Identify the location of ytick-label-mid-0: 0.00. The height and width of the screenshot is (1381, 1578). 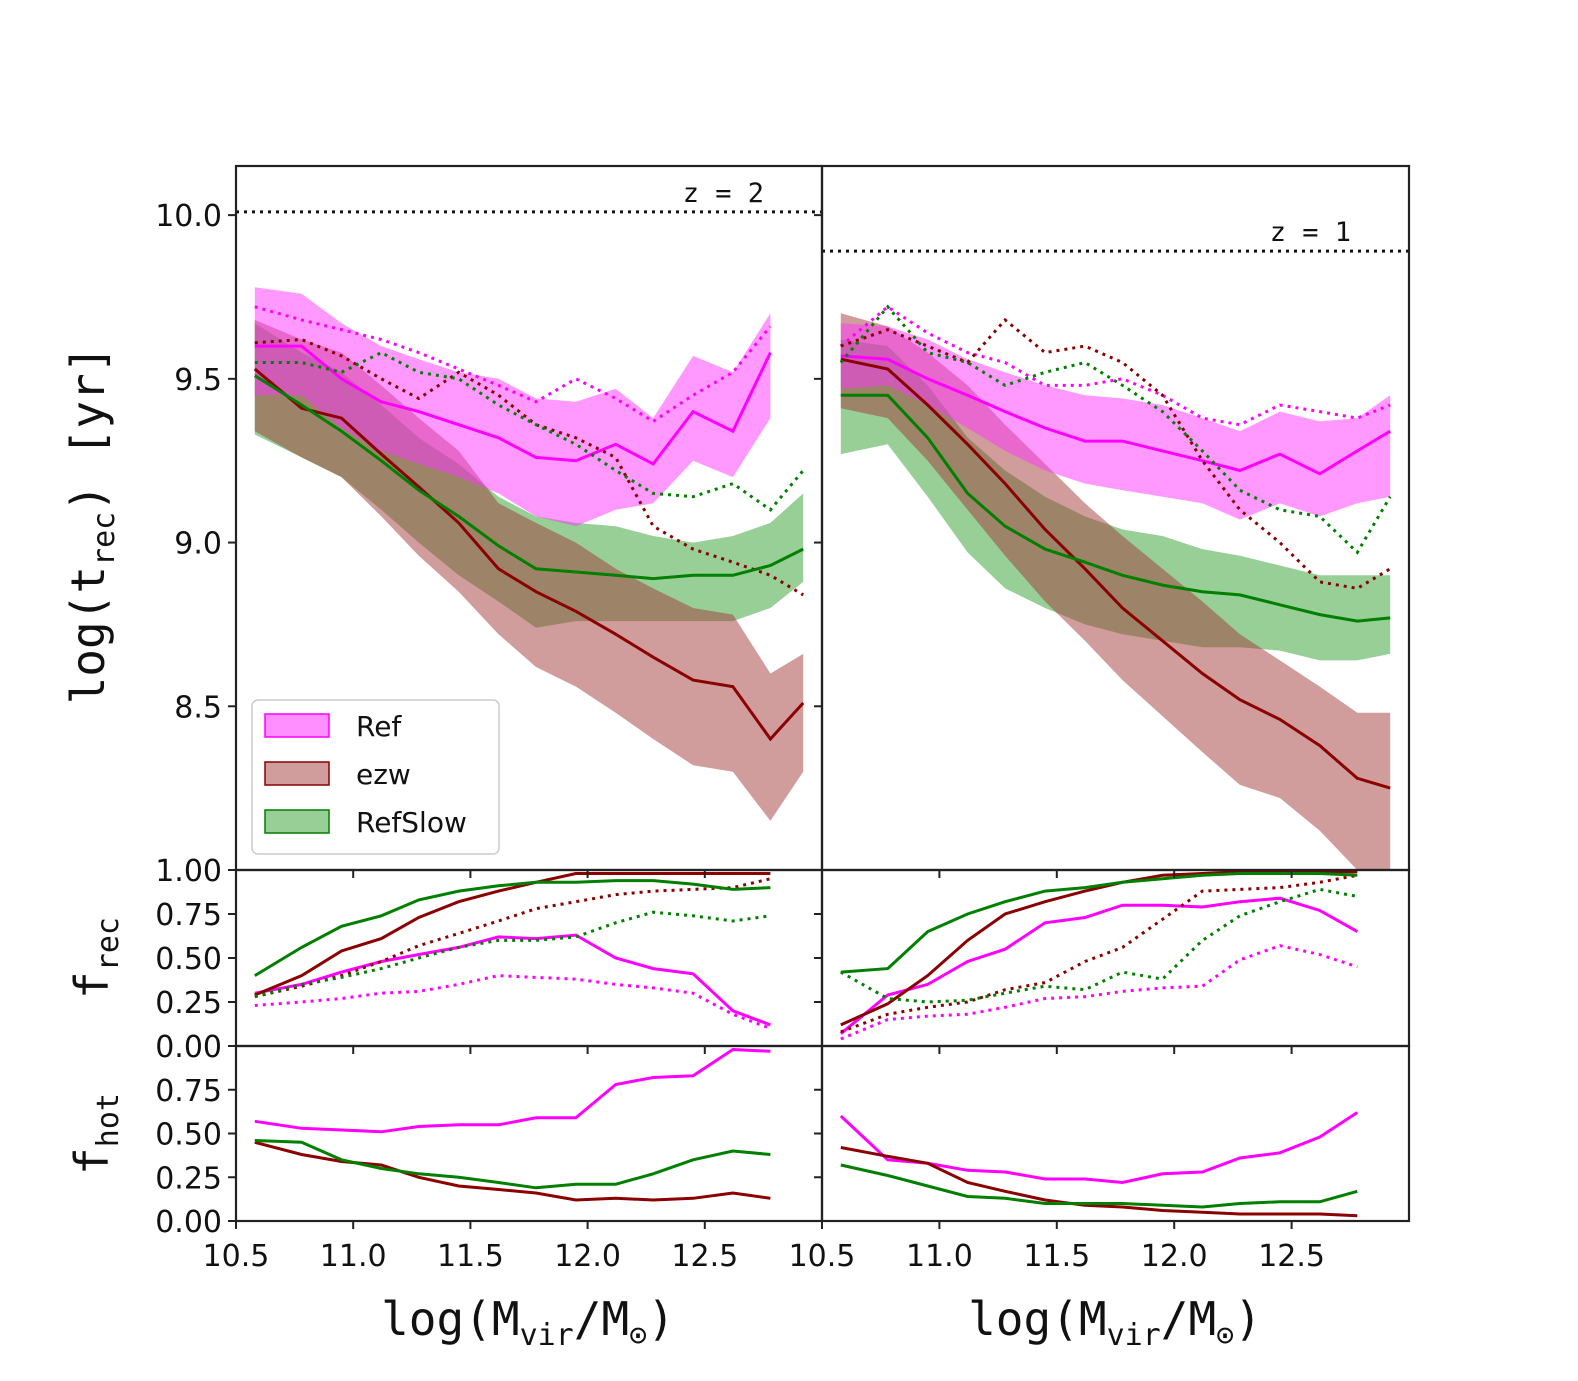
(188, 1047).